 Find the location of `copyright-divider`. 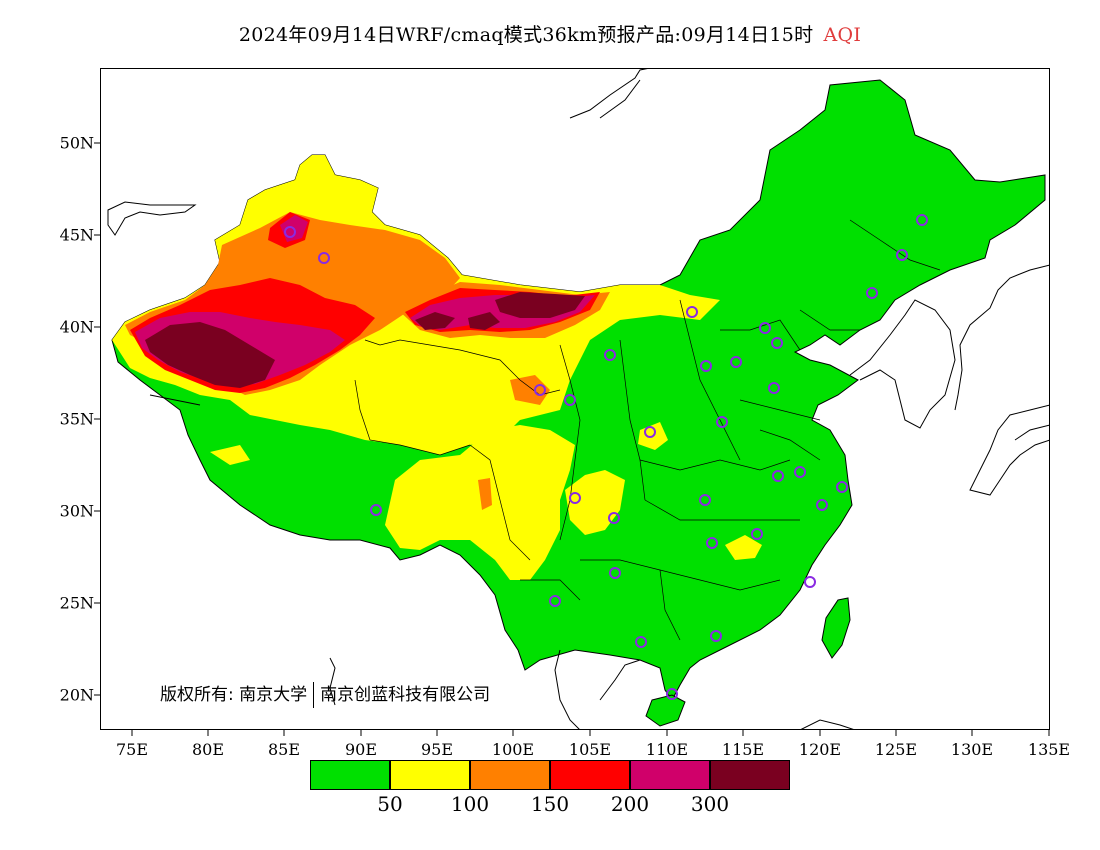

copyright-divider is located at coordinates (314, 695).